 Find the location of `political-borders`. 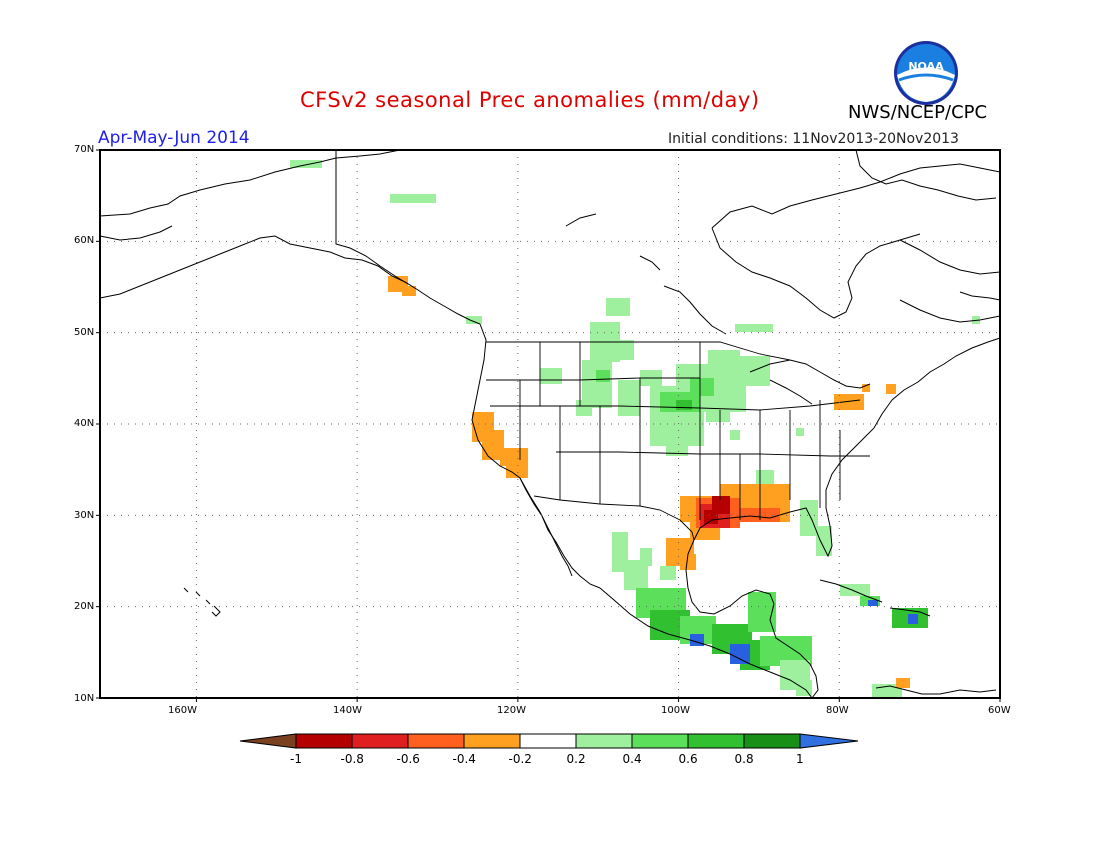

political-borders is located at coordinates (678, 441).